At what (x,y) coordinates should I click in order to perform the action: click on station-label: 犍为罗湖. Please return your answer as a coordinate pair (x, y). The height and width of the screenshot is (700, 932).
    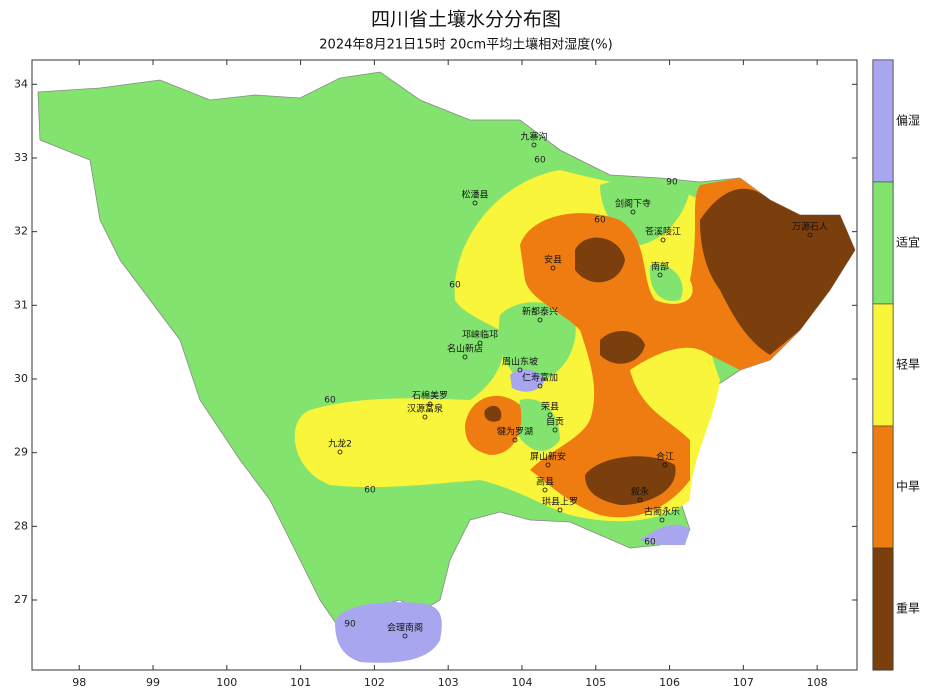
    Looking at the image, I should click on (515, 432).